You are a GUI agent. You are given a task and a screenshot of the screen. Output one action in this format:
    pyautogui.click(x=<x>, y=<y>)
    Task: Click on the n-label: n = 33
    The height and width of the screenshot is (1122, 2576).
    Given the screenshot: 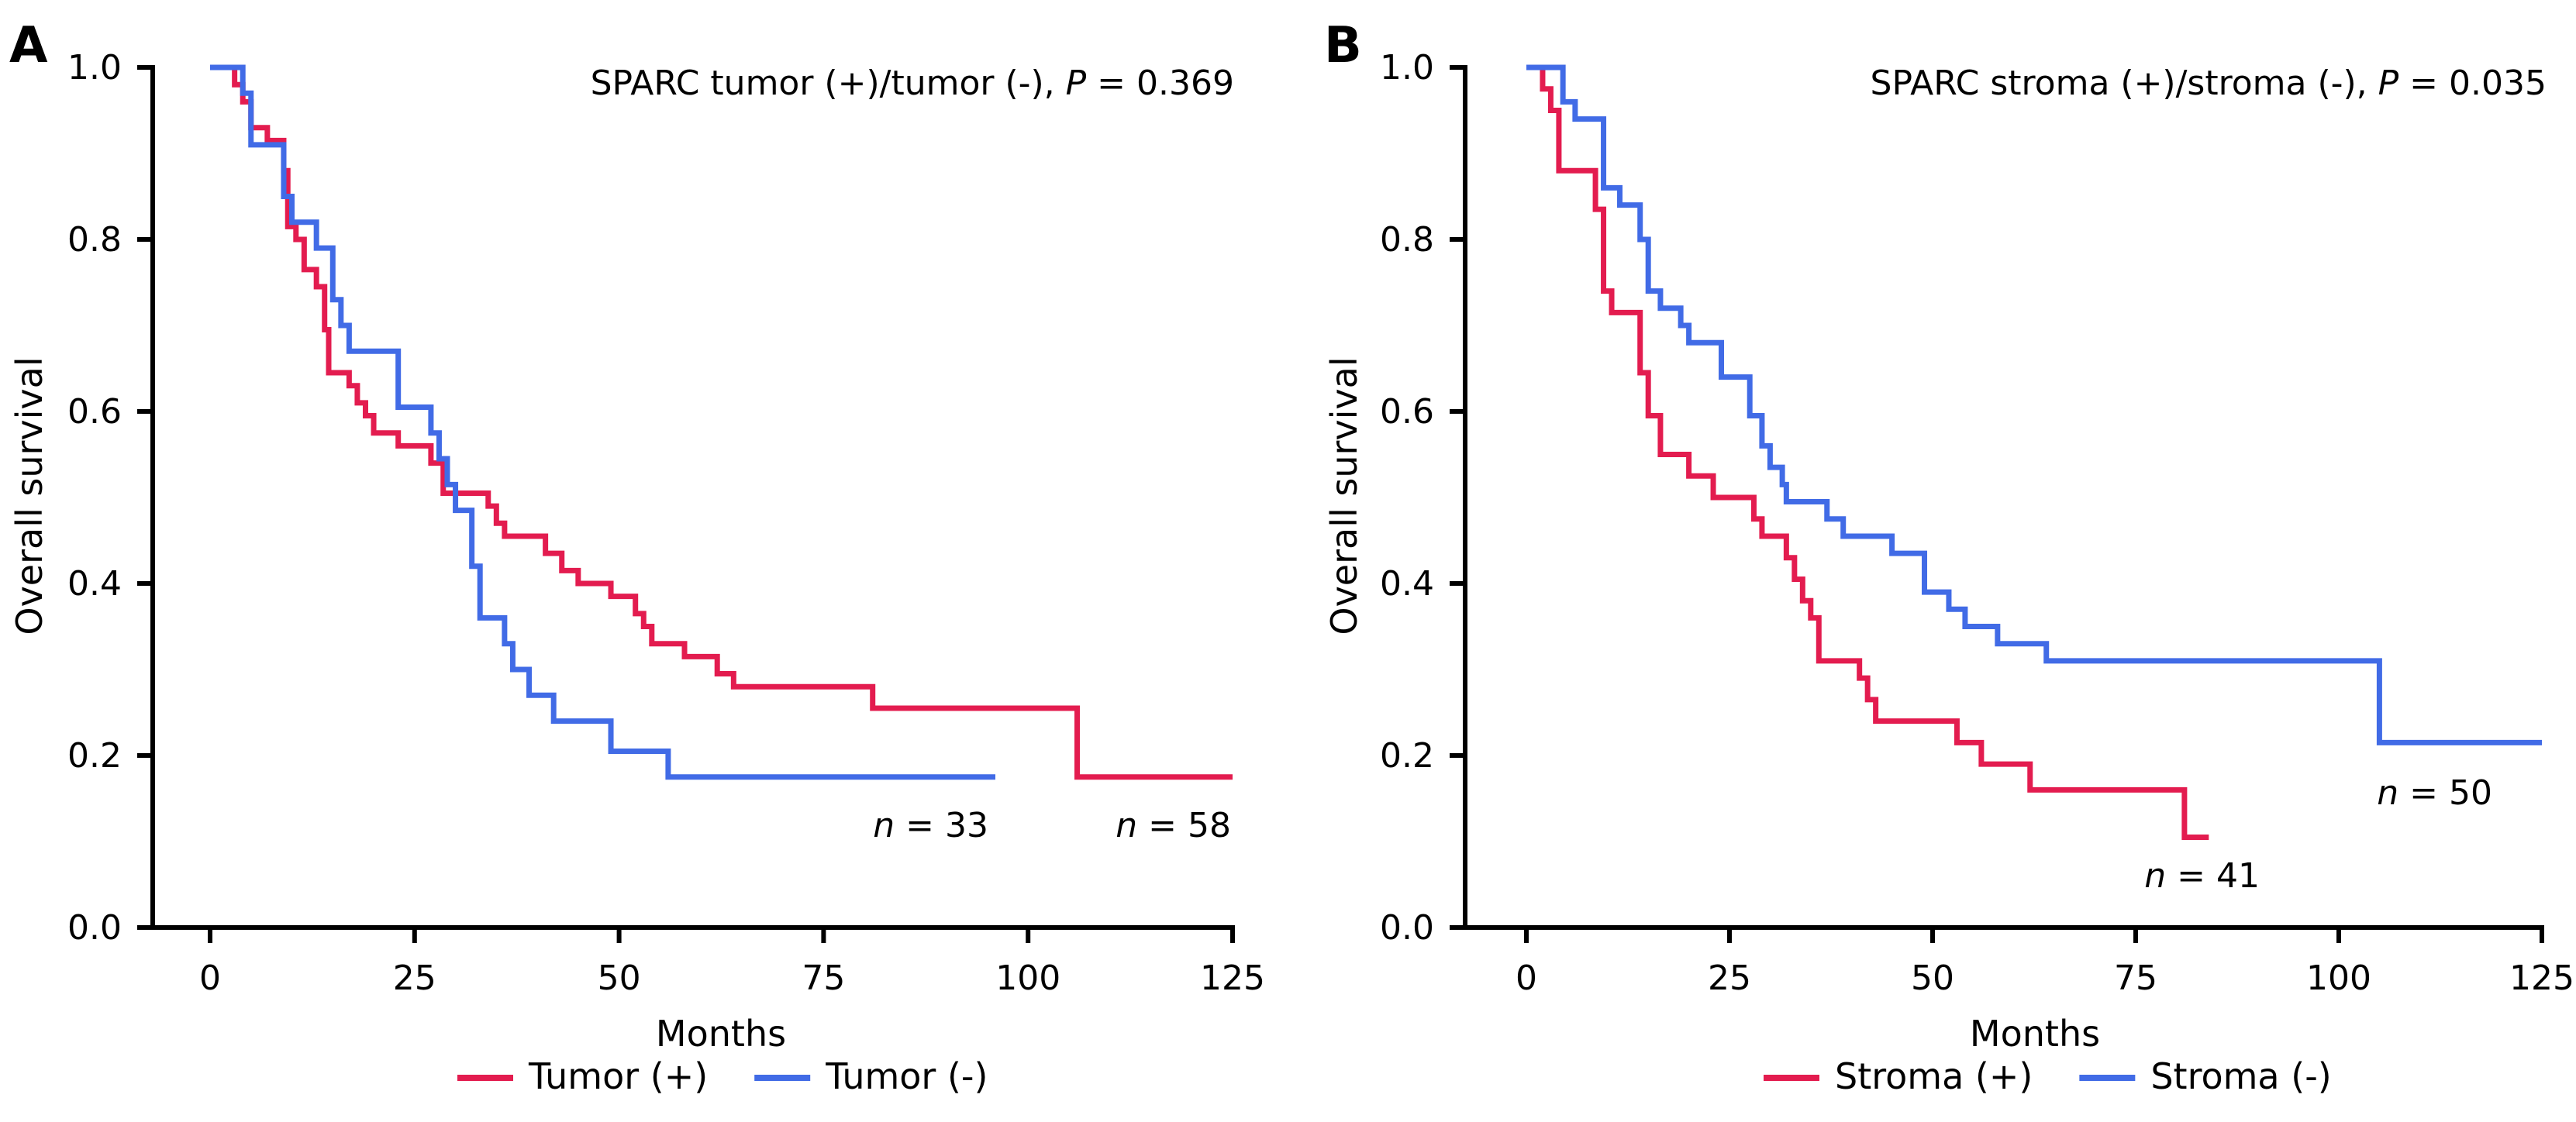 What is the action you would take?
    pyautogui.click(x=930, y=825)
    